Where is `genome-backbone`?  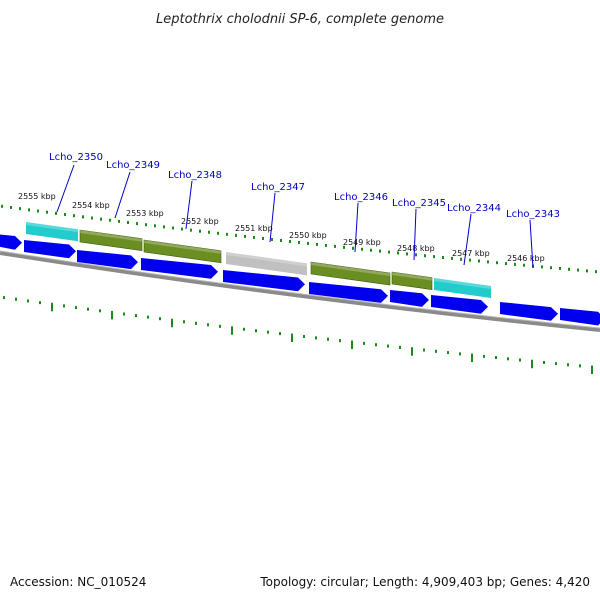 genome-backbone is located at coordinates (300, 291).